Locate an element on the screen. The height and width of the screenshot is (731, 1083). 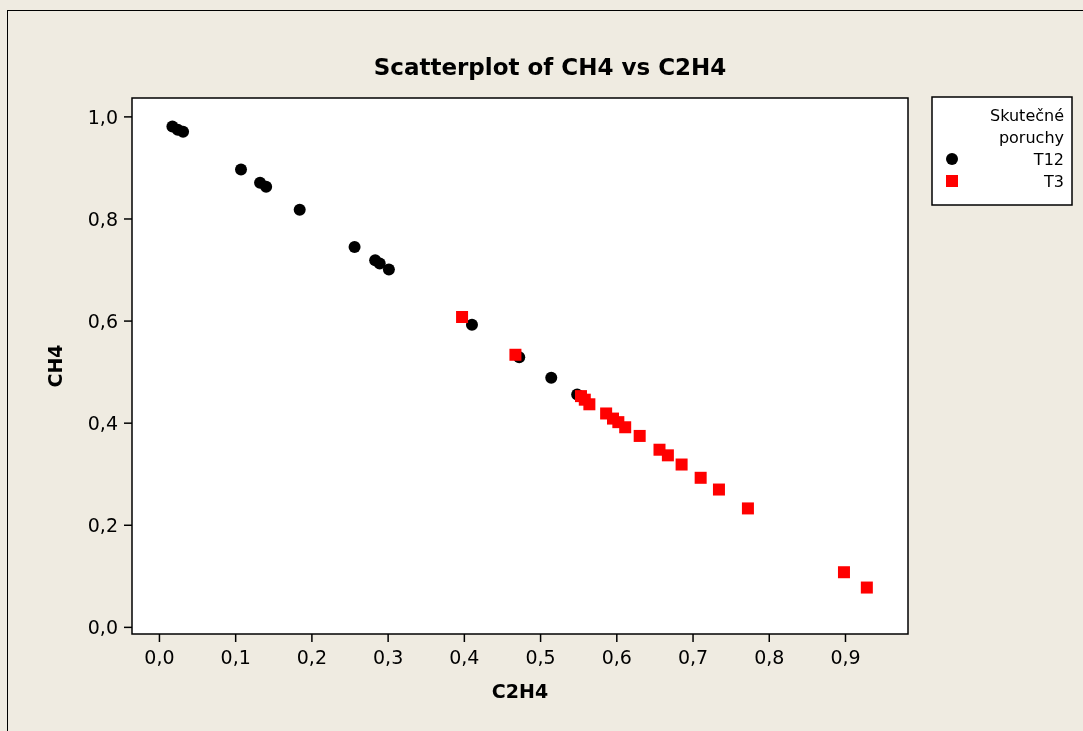
x-tick-label: 0,0 is located at coordinates (159, 657).